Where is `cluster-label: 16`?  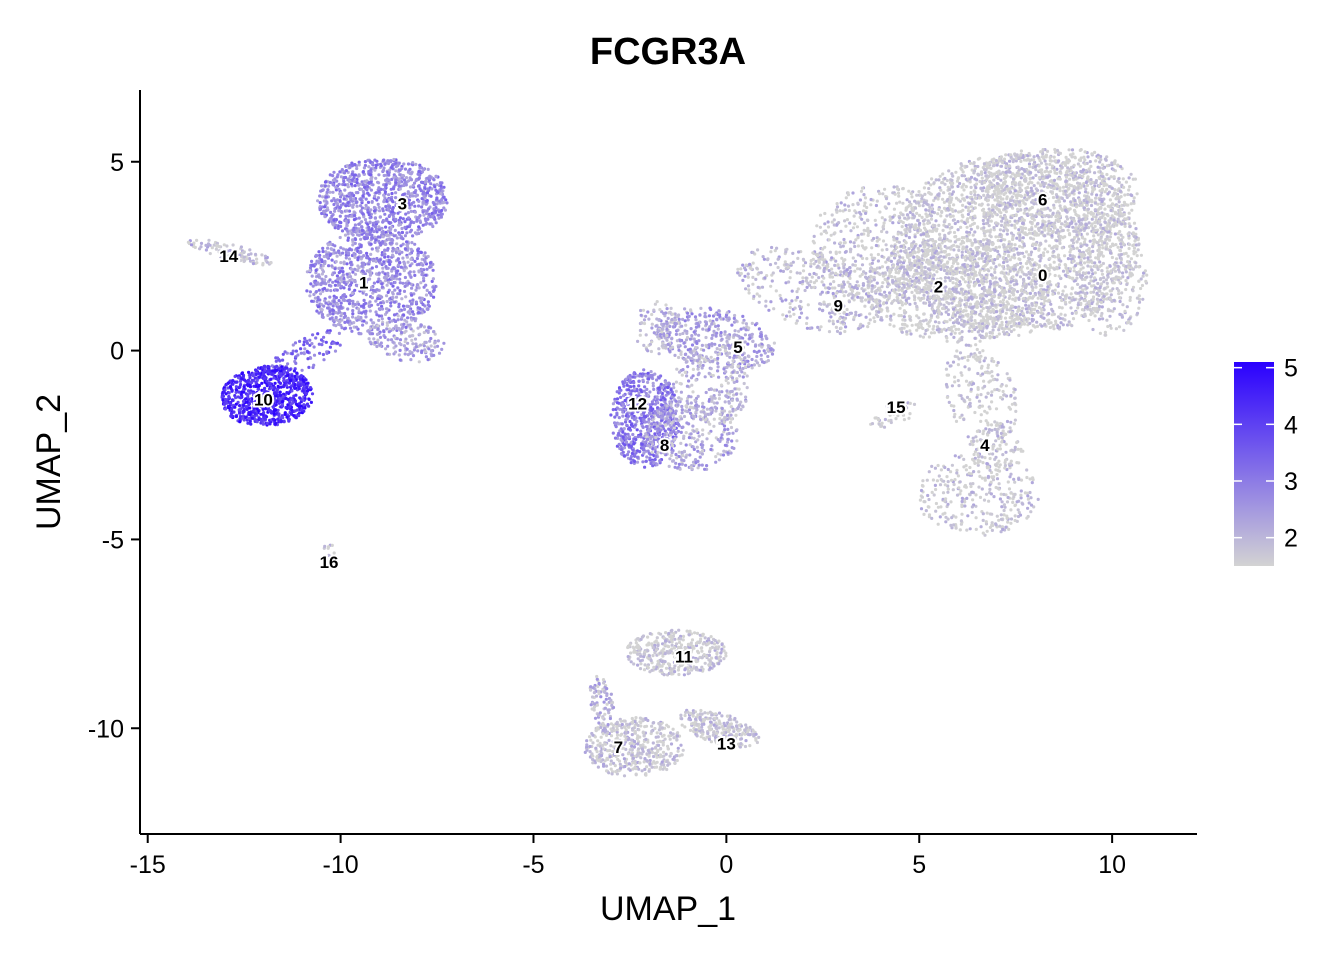 cluster-label: 16 is located at coordinates (329, 562).